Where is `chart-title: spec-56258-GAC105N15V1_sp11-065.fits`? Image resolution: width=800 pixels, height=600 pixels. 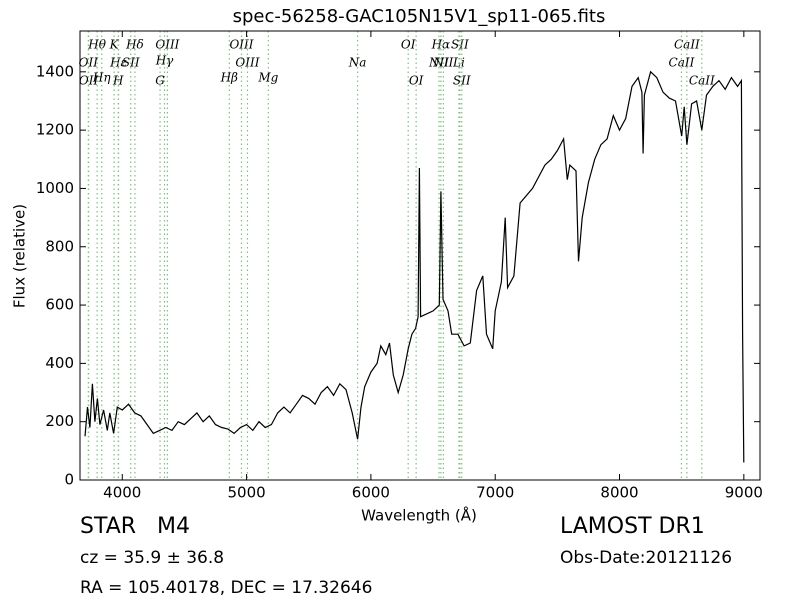
chart-title: spec-56258-GAC105N15V1_sp11-065.fits is located at coordinates (419, 16).